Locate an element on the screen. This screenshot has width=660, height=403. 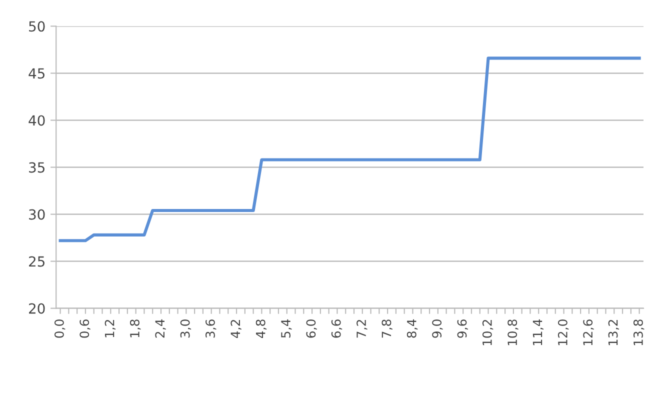
x-tick-label: 12,0 is located at coordinates (563, 333).